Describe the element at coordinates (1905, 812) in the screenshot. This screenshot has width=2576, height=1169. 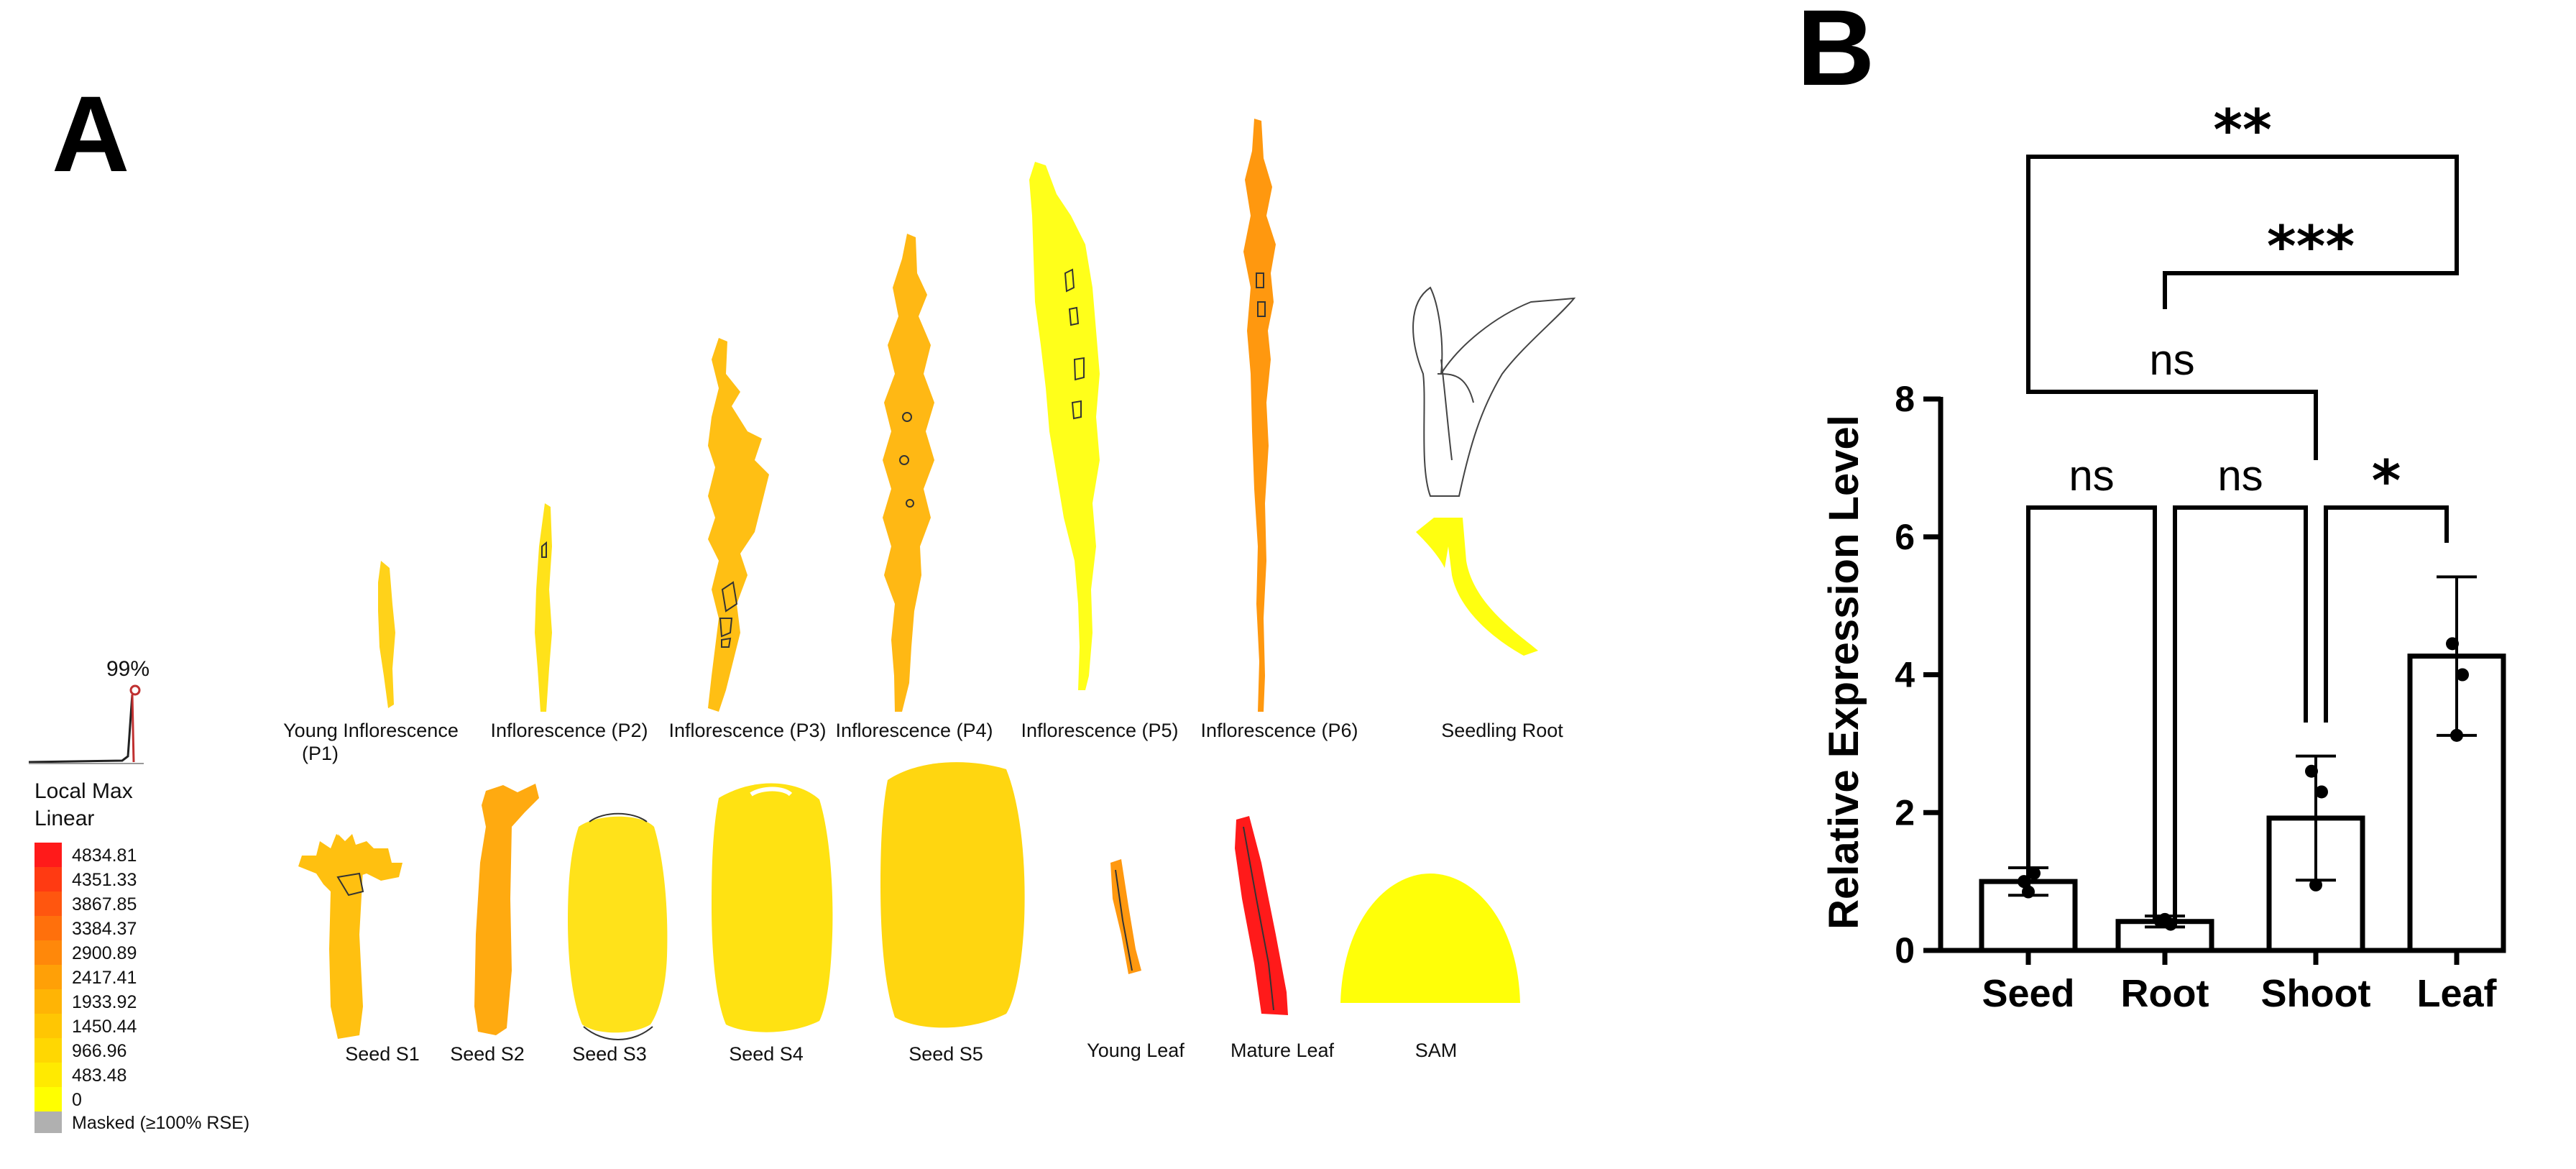
I see `y-tick-label: 2` at that location.